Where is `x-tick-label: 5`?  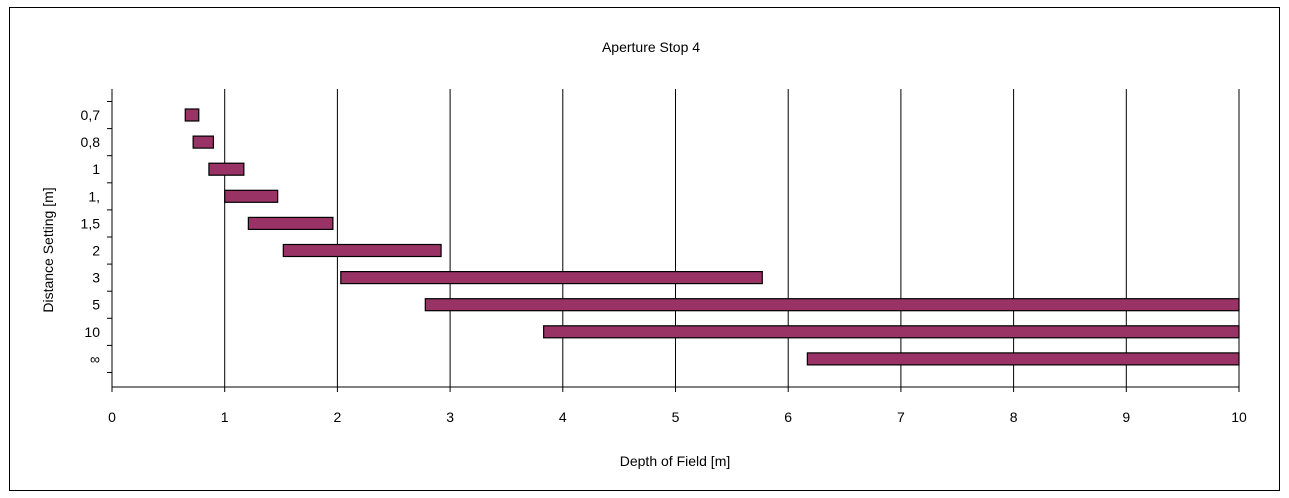 x-tick-label: 5 is located at coordinates (676, 417).